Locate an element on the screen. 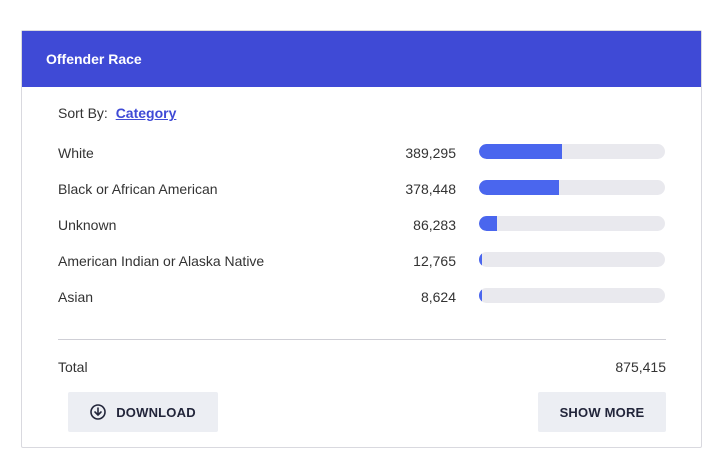 The height and width of the screenshot is (460, 710). download-button: DOWNLOAD is located at coordinates (143, 412).